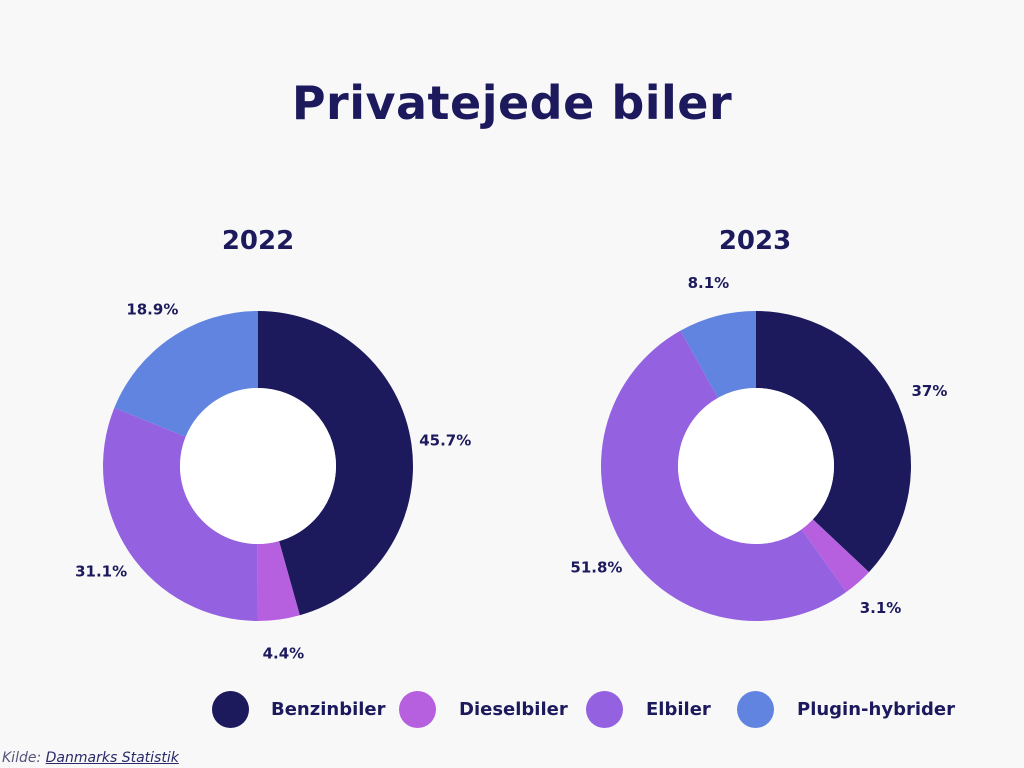 The image size is (1024, 768). I want to click on slice-2022-benzinbiler, so click(335, 463).